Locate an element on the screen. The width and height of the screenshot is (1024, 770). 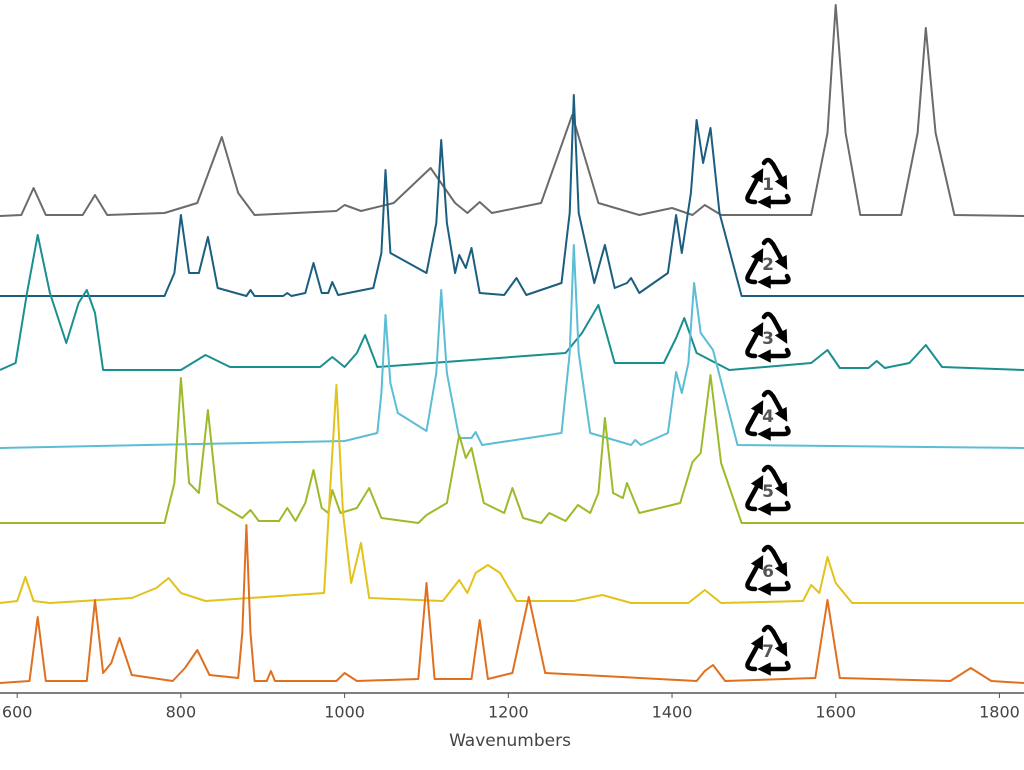
recycle-code: 3 is located at coordinates (767, 335).